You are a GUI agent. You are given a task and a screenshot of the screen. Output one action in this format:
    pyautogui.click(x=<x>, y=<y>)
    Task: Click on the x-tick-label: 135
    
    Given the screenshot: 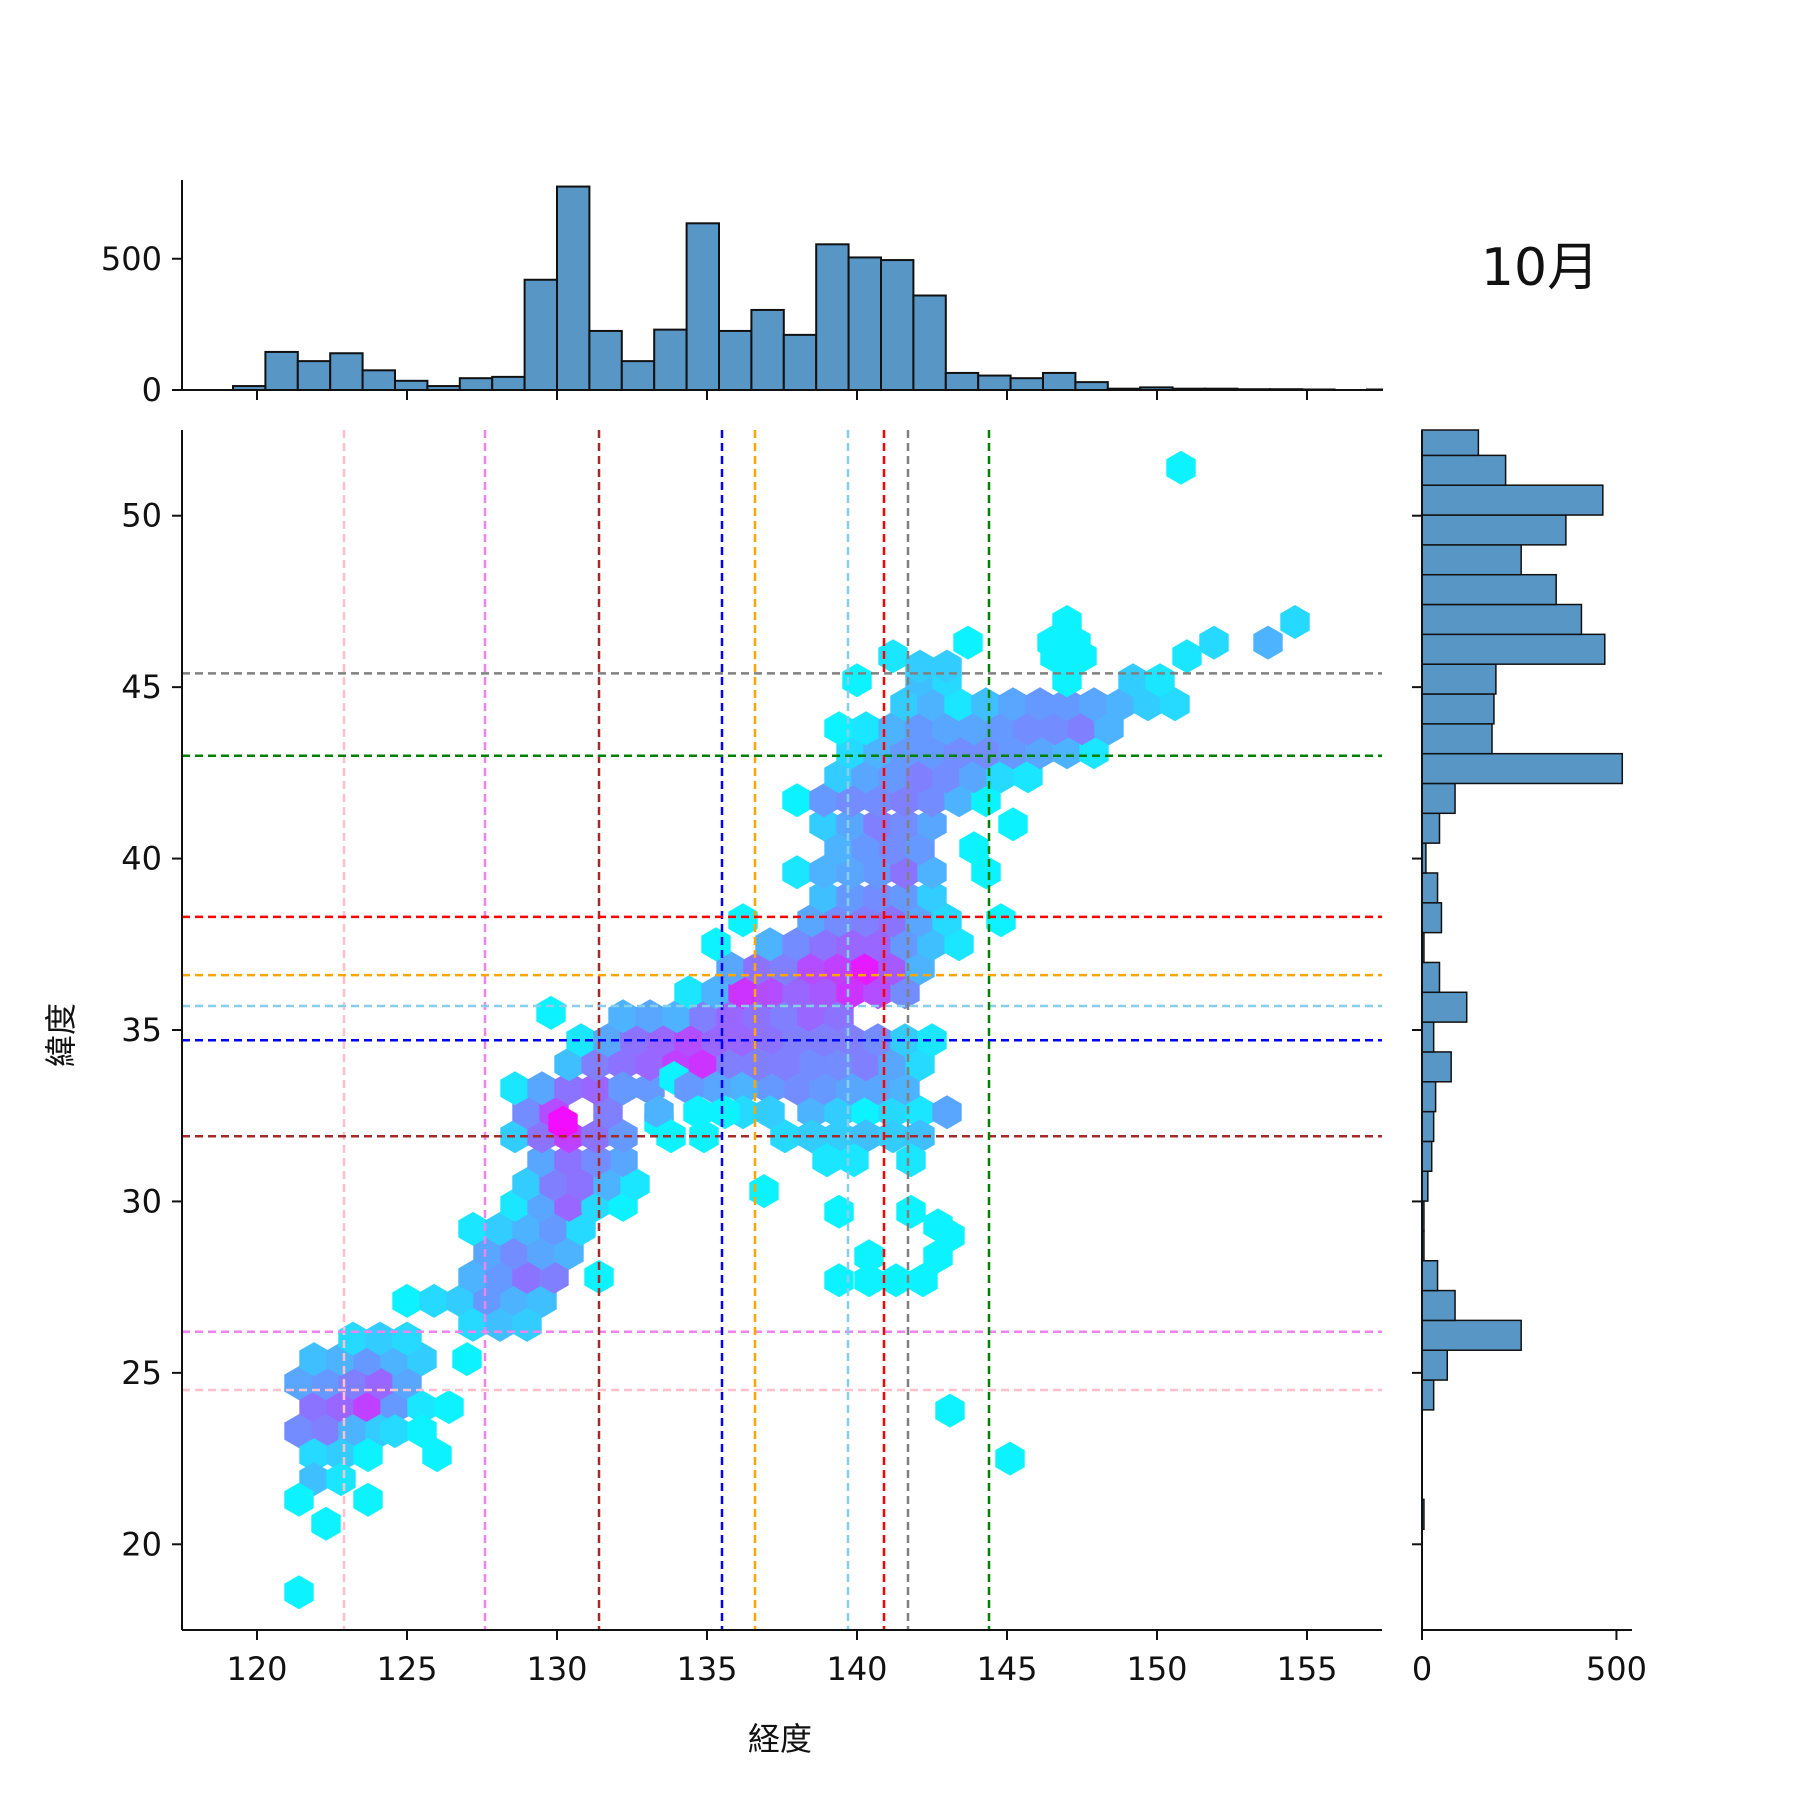 What is the action you would take?
    pyautogui.click(x=706, y=1669)
    